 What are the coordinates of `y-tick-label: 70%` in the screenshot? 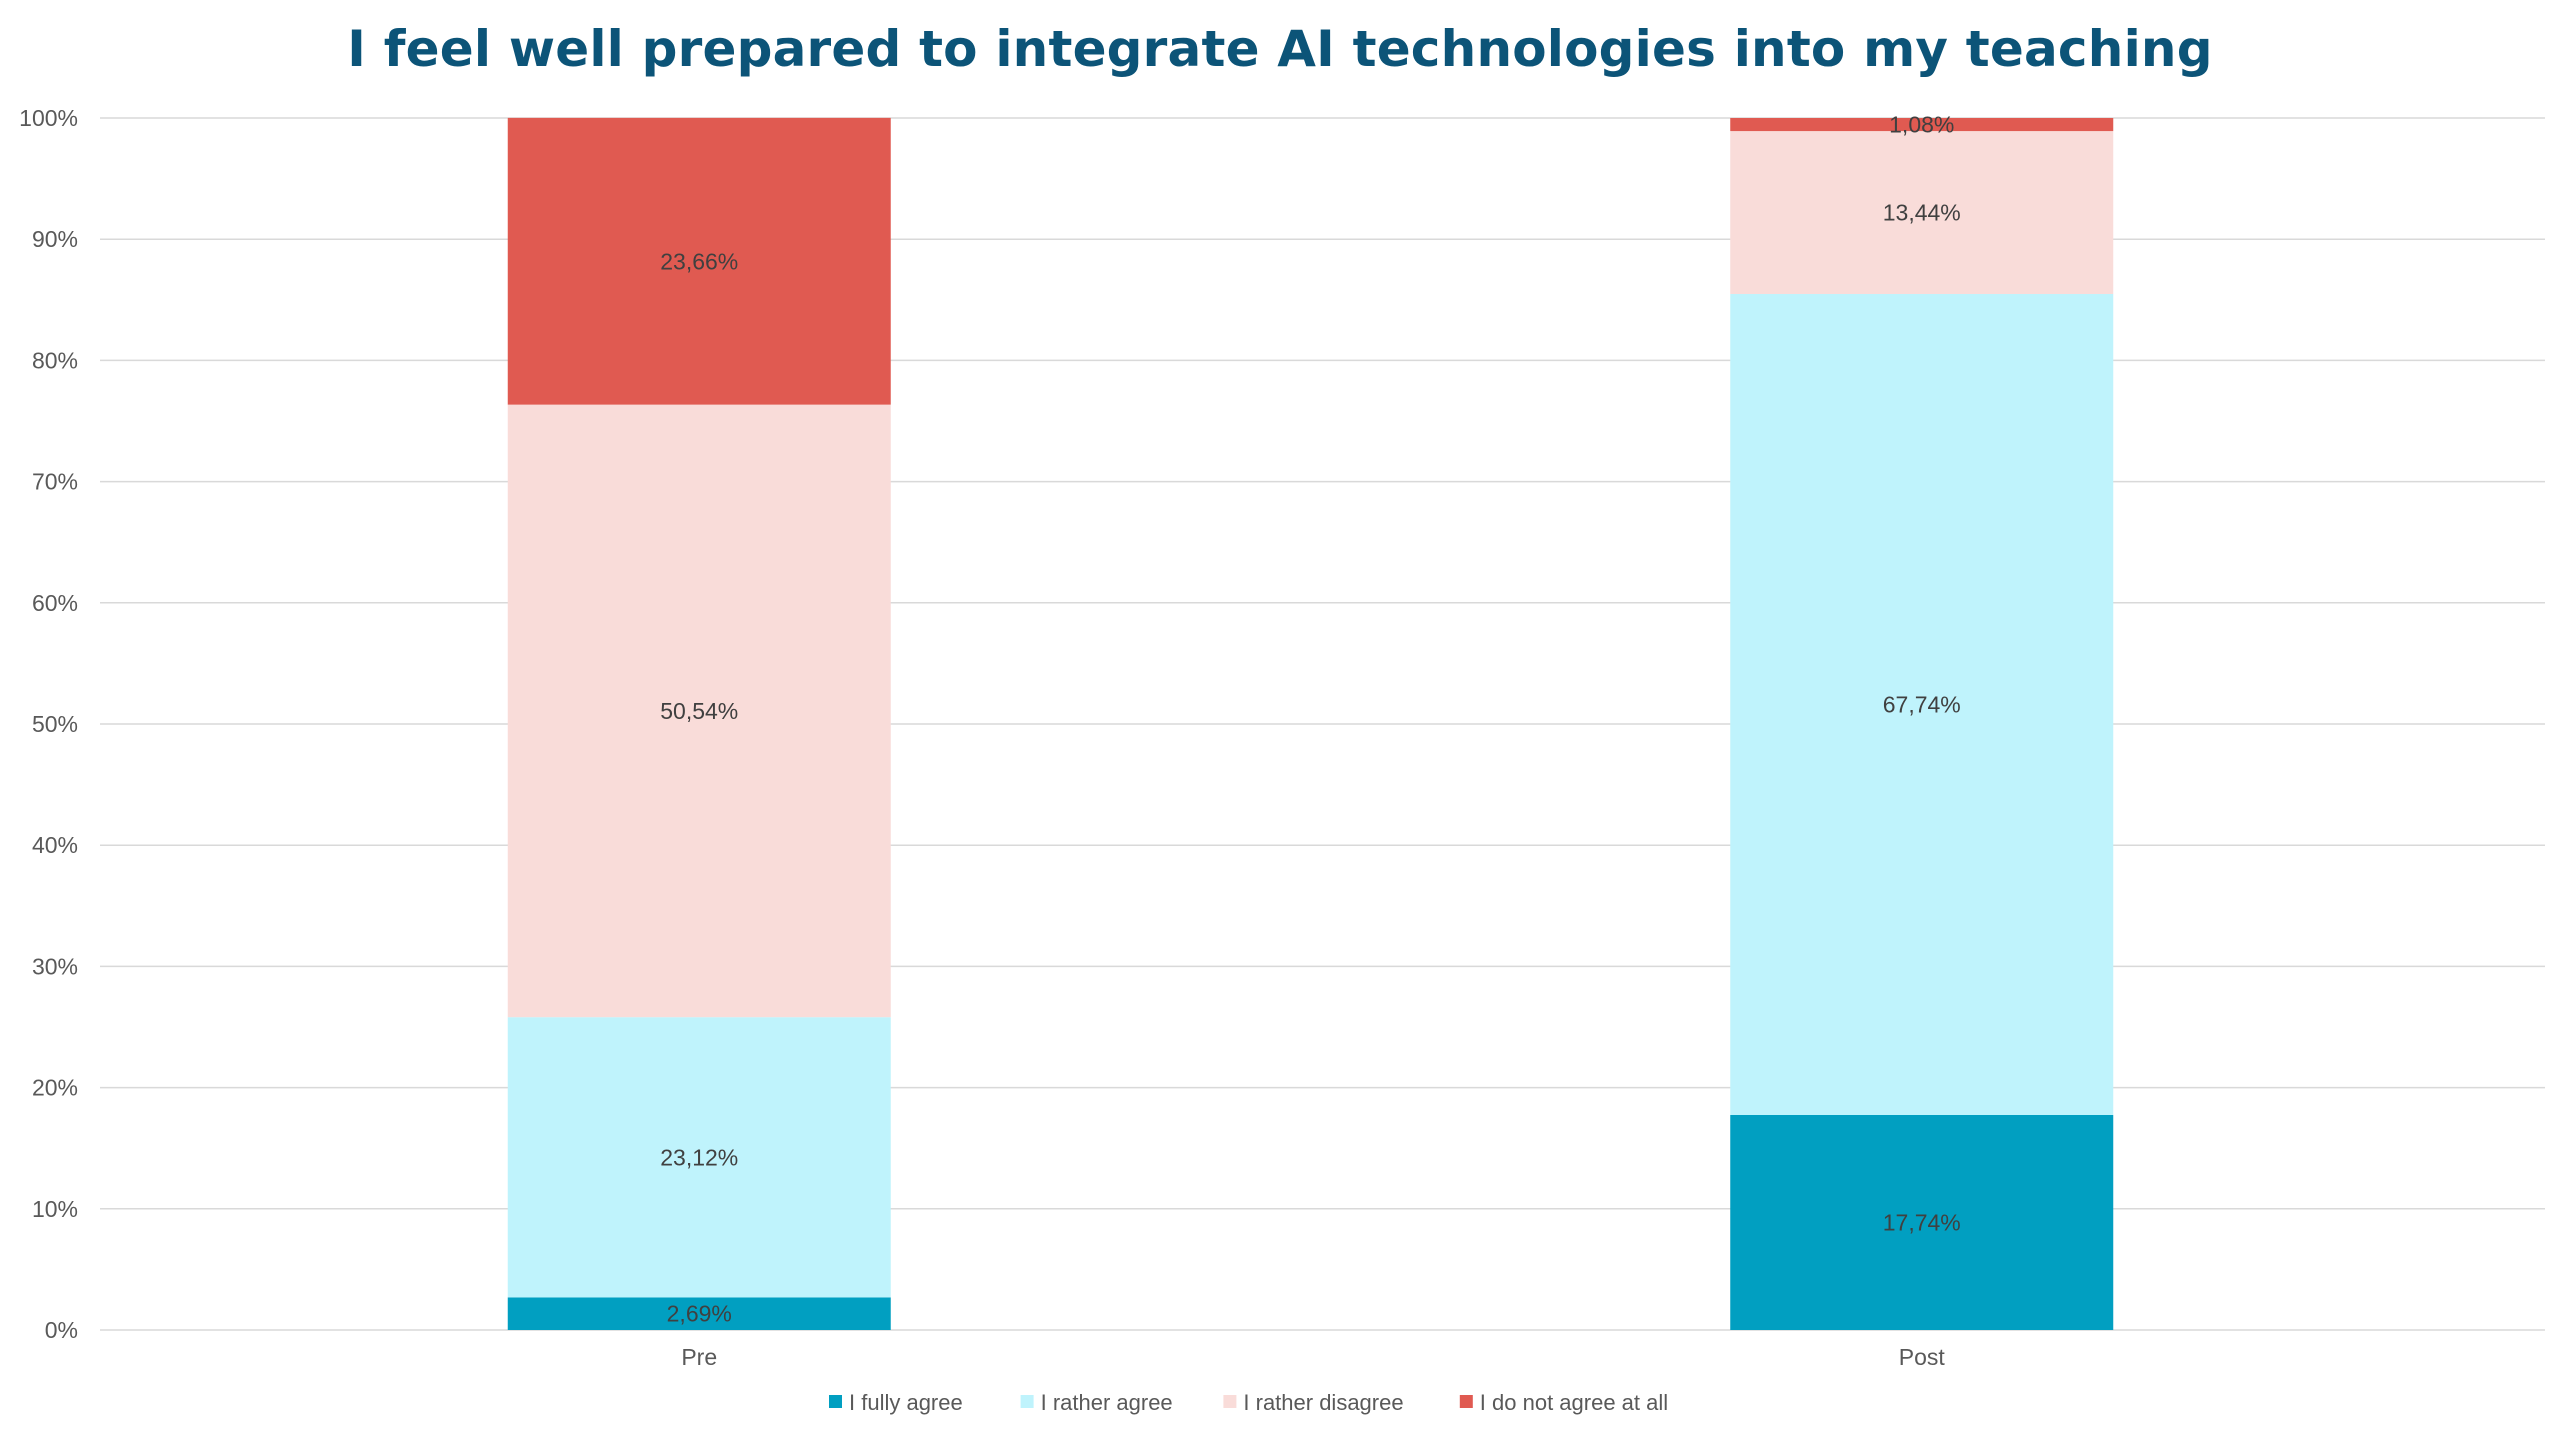 It's located at (55, 482).